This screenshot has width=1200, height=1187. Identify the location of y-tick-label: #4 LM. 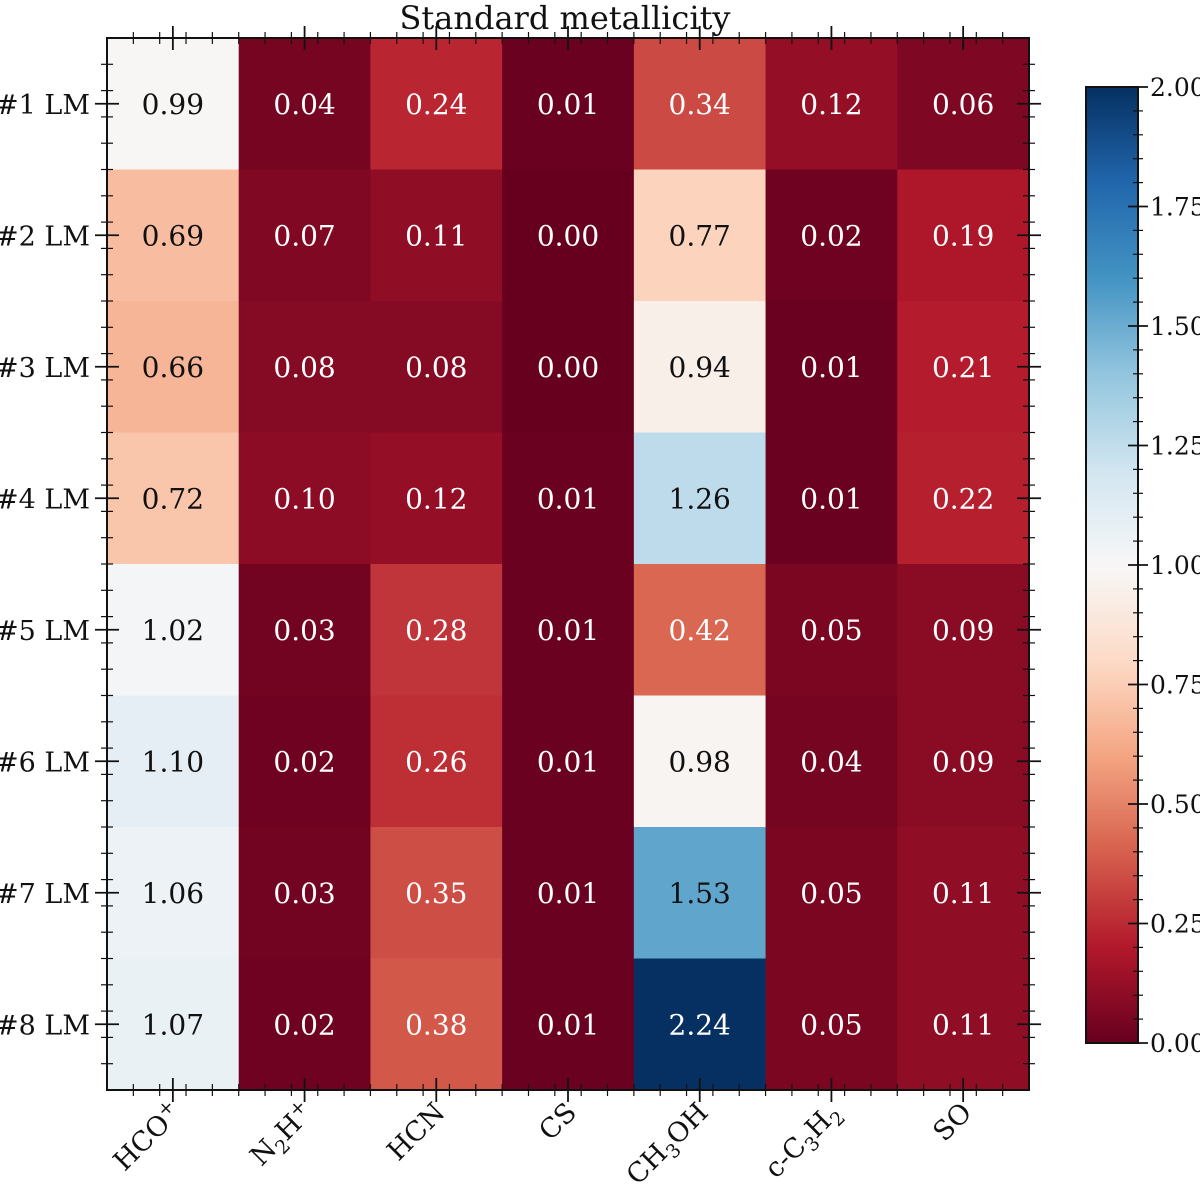
(45, 499).